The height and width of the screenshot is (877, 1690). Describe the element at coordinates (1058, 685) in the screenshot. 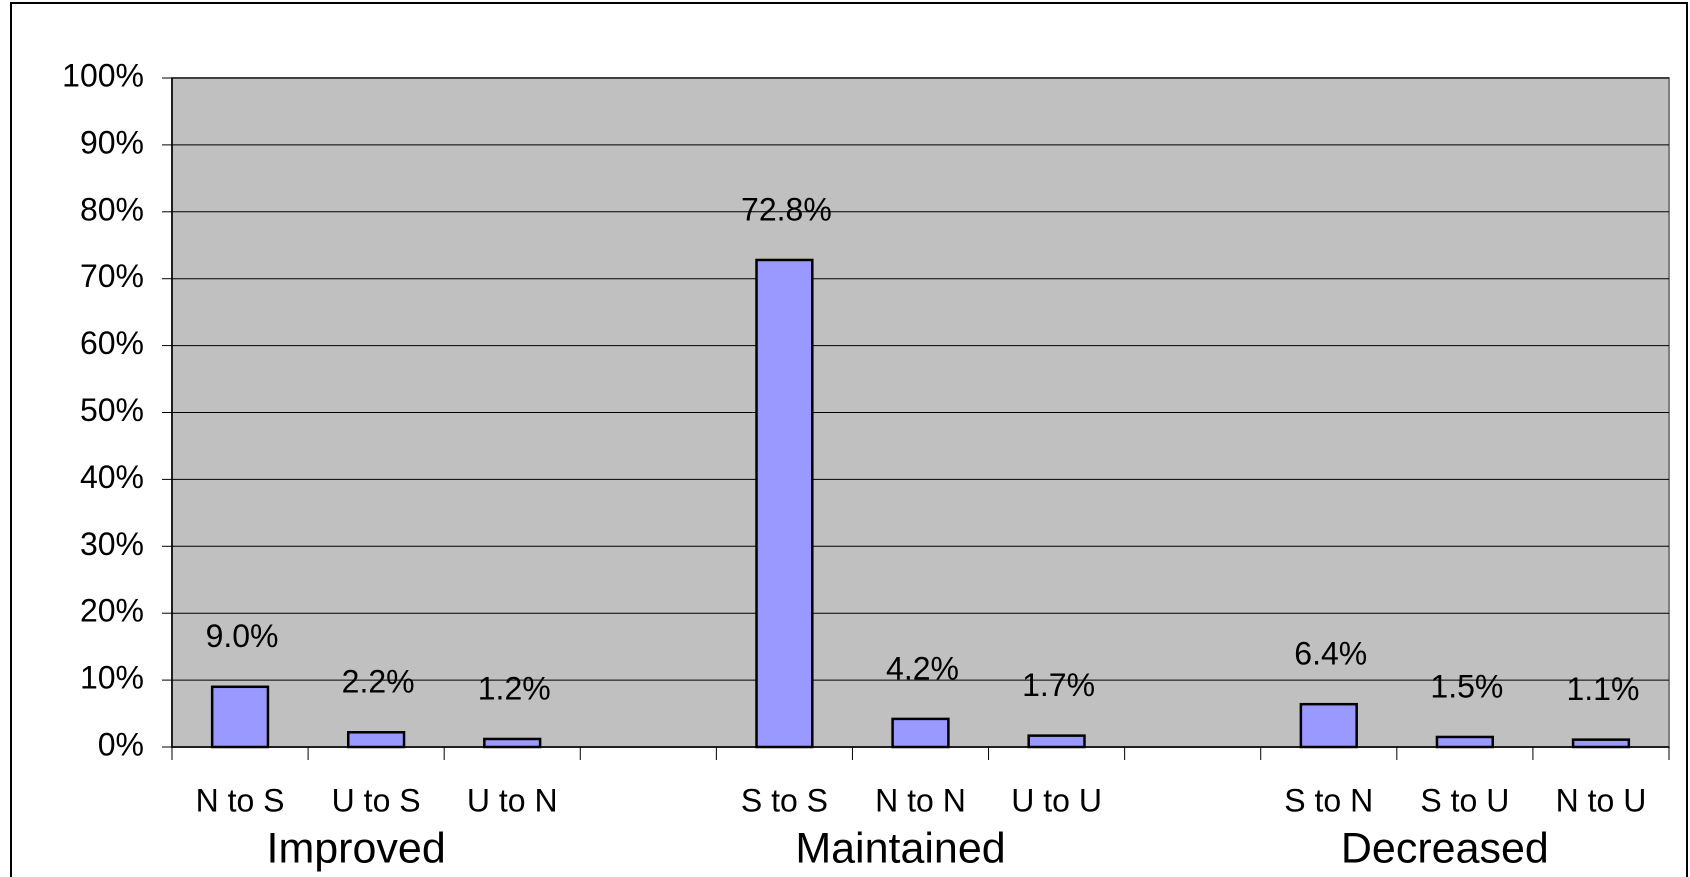

I see `value-label: 1.7%` at that location.